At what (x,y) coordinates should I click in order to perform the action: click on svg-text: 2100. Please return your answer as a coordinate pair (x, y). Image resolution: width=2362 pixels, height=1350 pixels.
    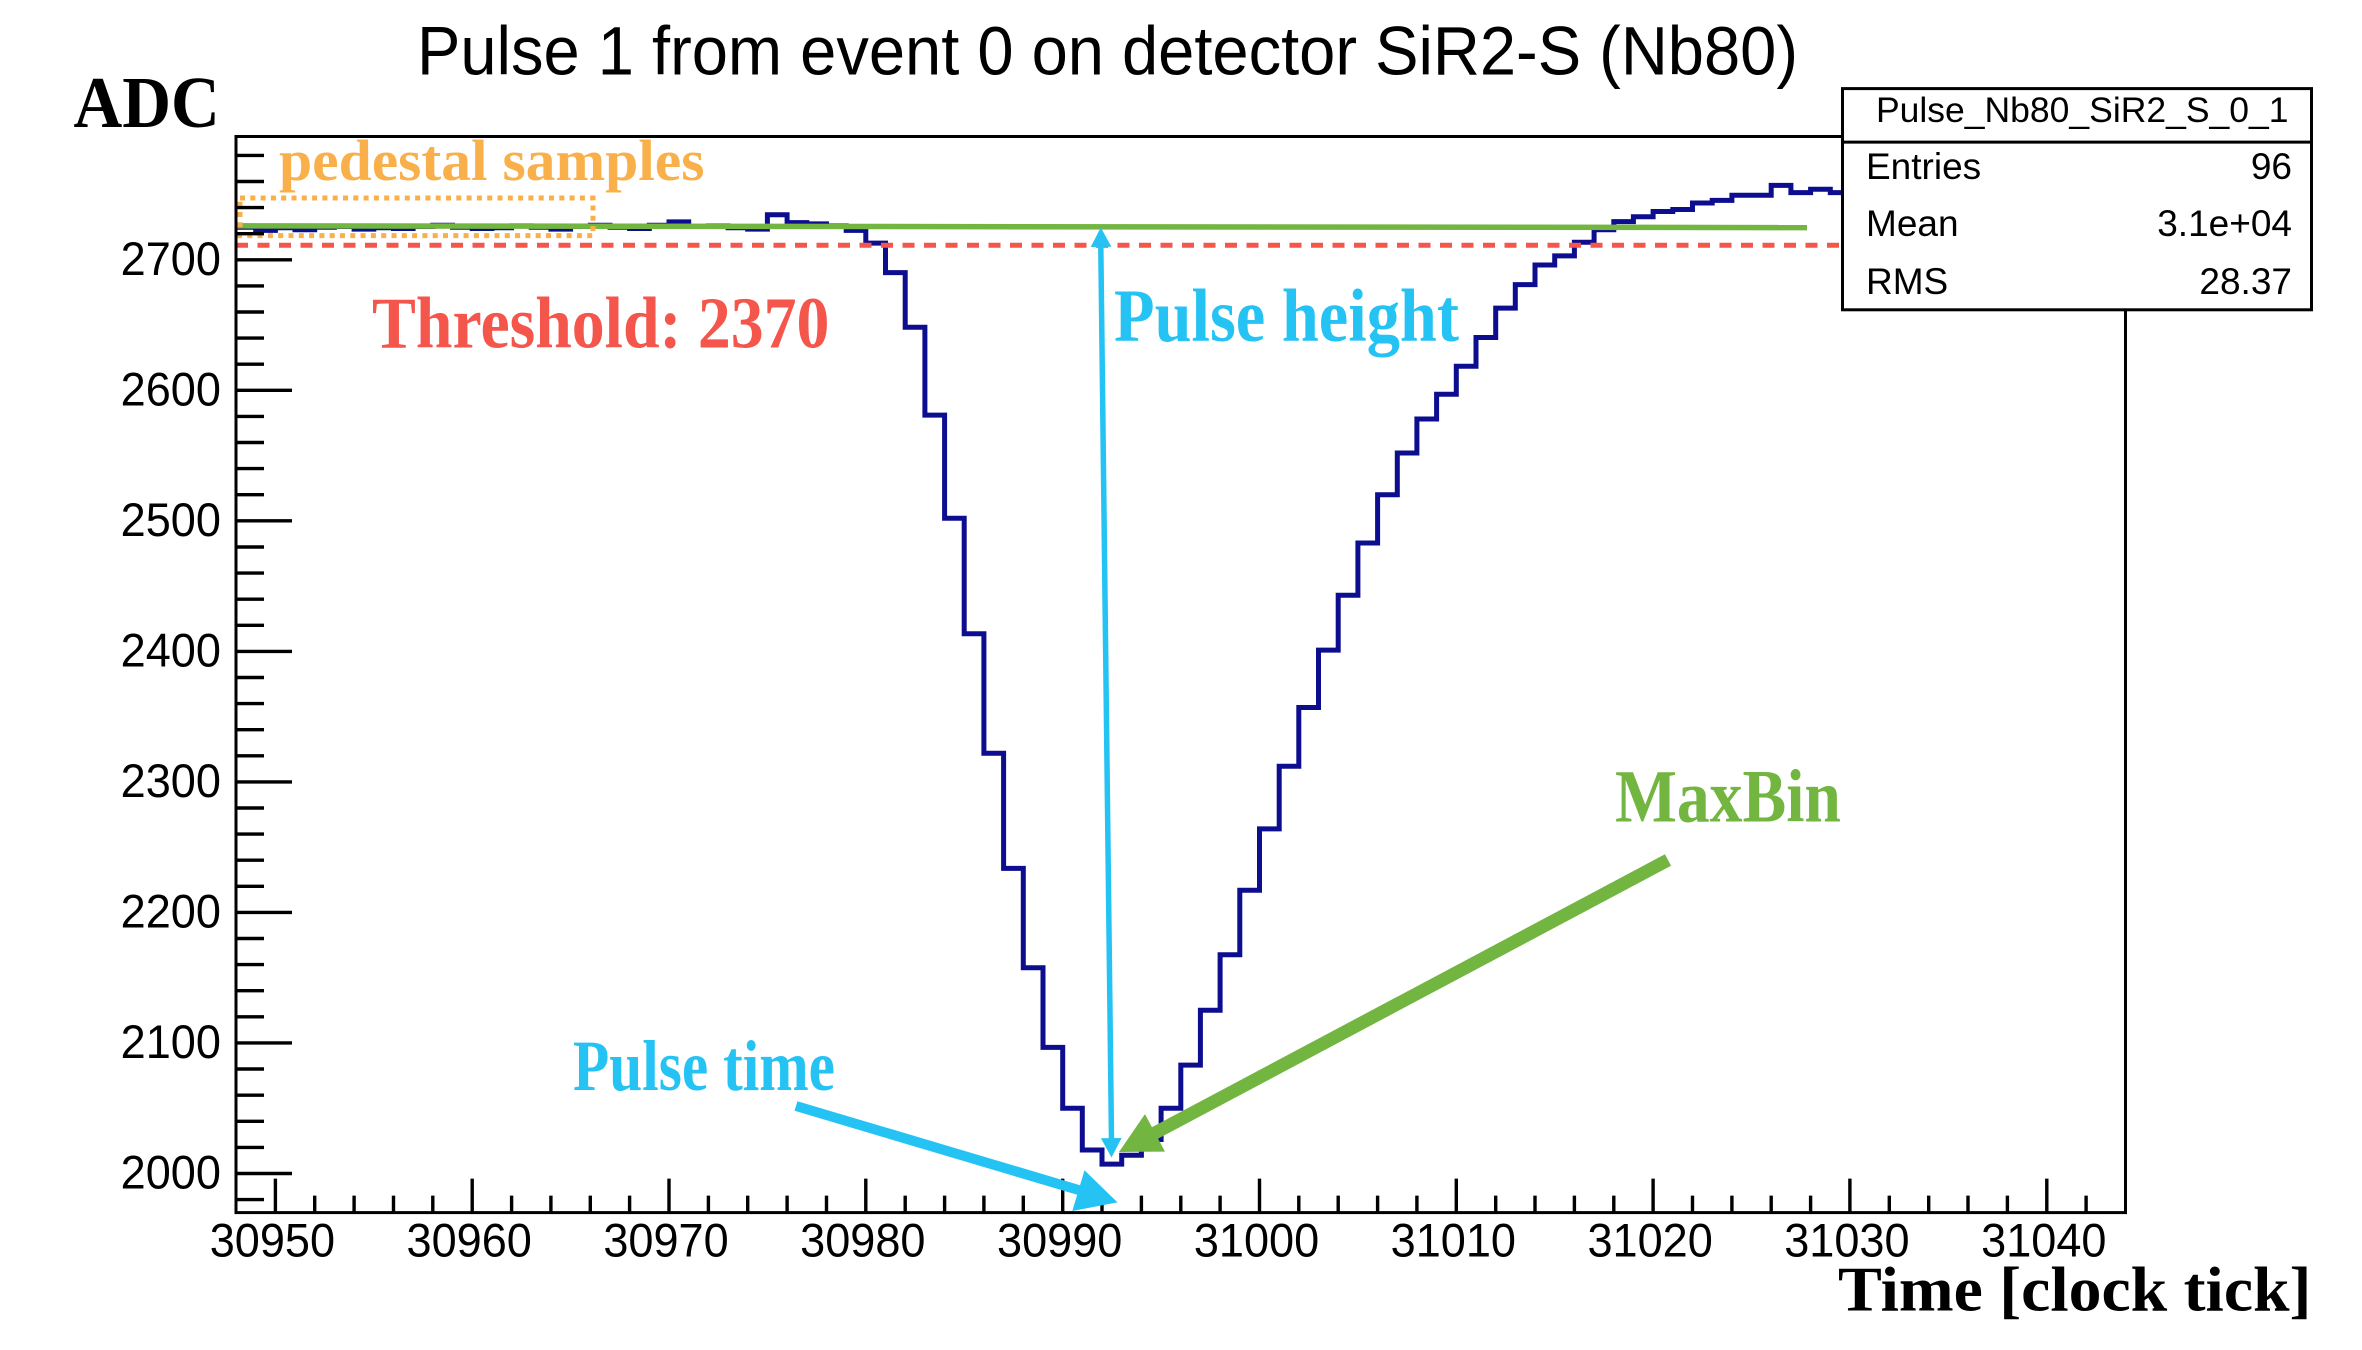
    Looking at the image, I should click on (171, 1041).